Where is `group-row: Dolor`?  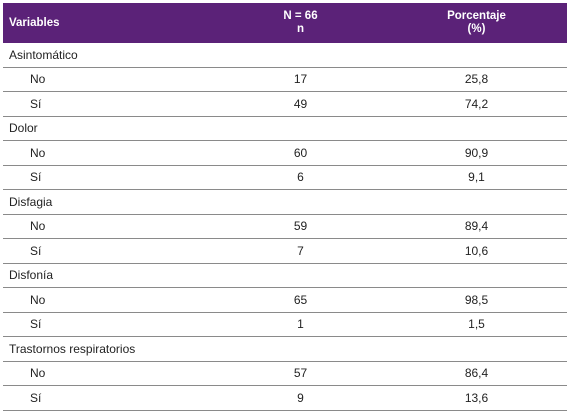 group-row: Dolor is located at coordinates (285, 128).